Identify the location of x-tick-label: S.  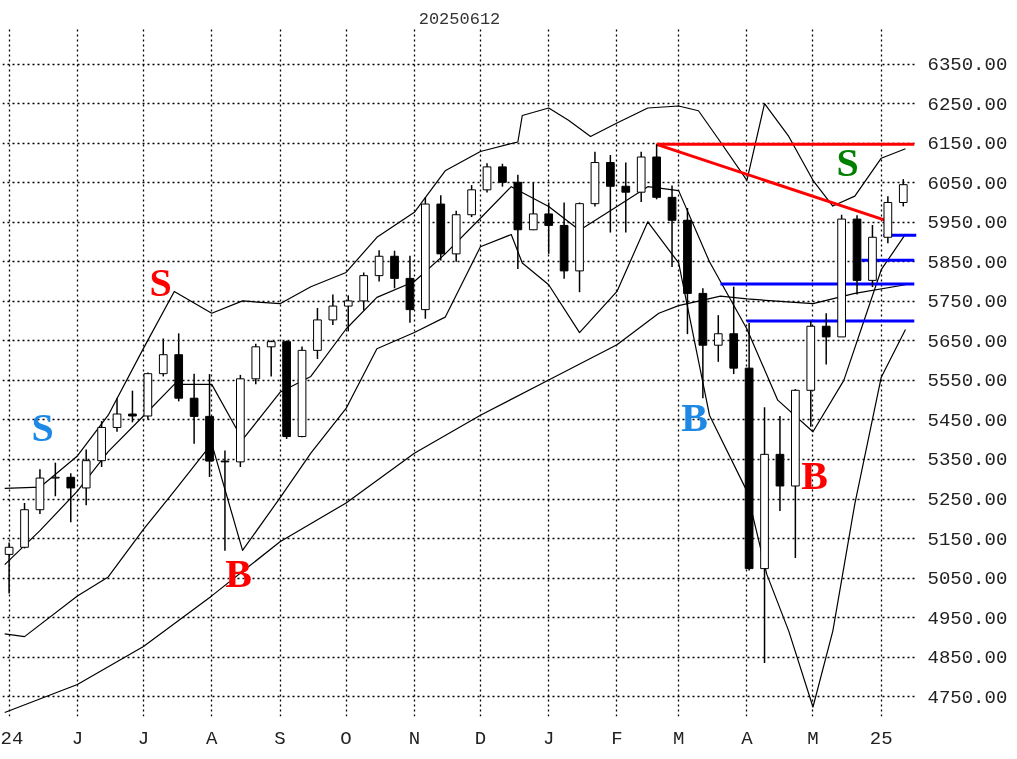
(280, 738).